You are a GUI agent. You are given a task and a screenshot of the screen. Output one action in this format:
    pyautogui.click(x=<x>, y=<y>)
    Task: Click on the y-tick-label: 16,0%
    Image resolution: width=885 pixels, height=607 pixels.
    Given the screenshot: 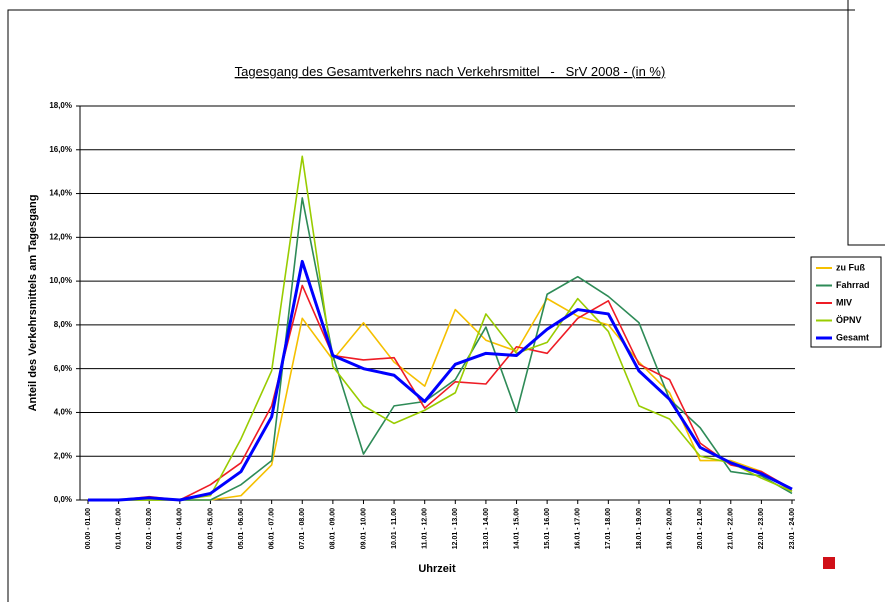 What is the action you would take?
    pyautogui.click(x=60, y=149)
    